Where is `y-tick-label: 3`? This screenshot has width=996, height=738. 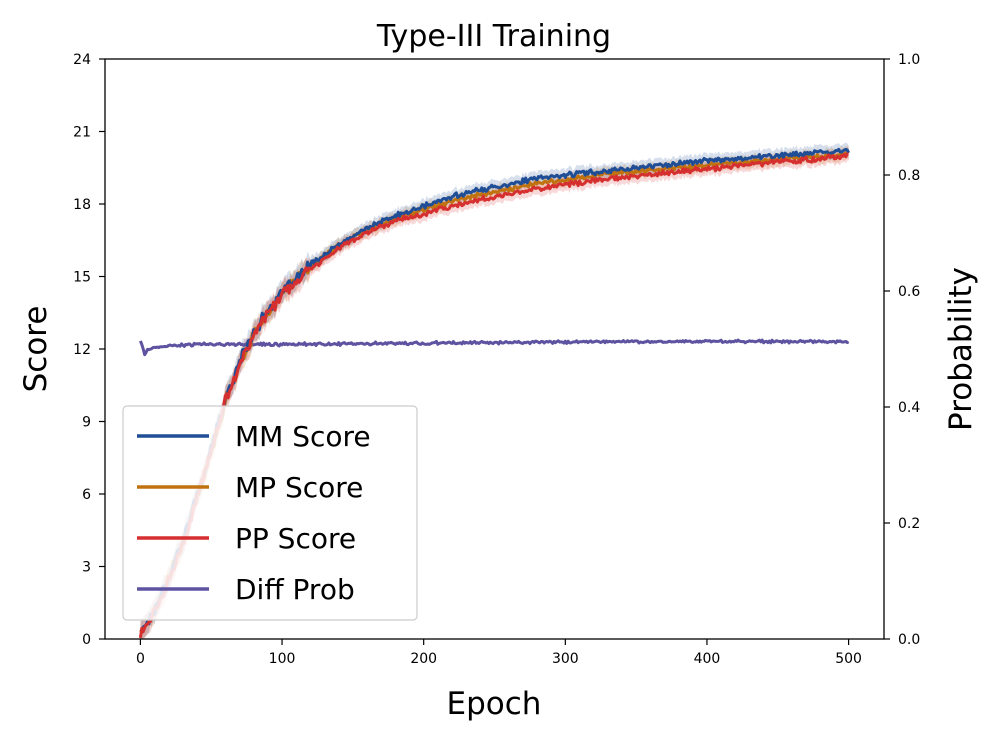
y-tick-label: 3 is located at coordinates (86, 568).